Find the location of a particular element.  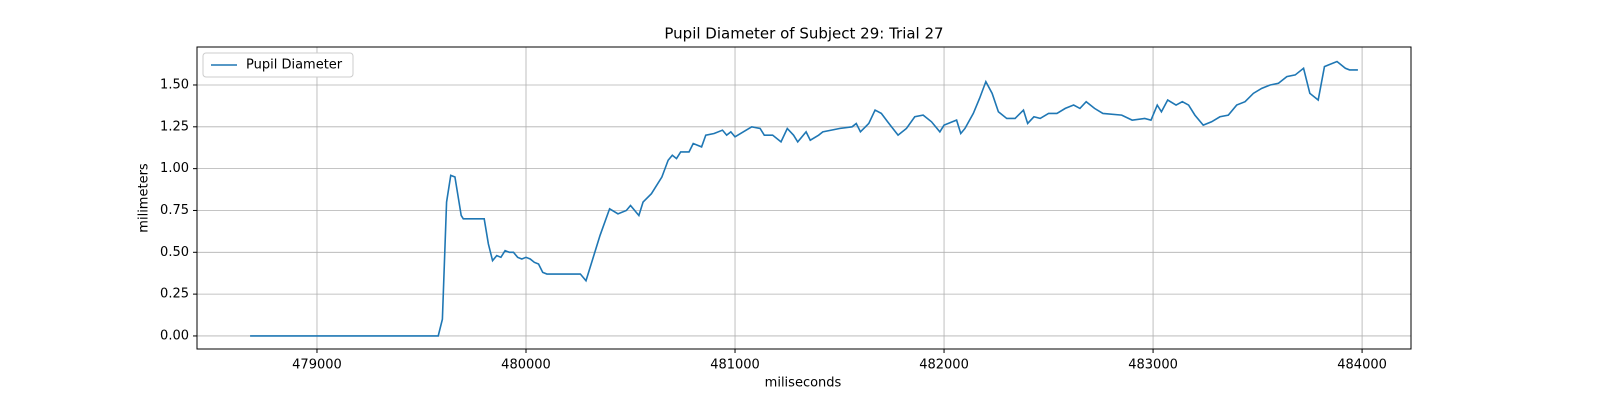

legend: Pupil Diameter is located at coordinates (278, 65).